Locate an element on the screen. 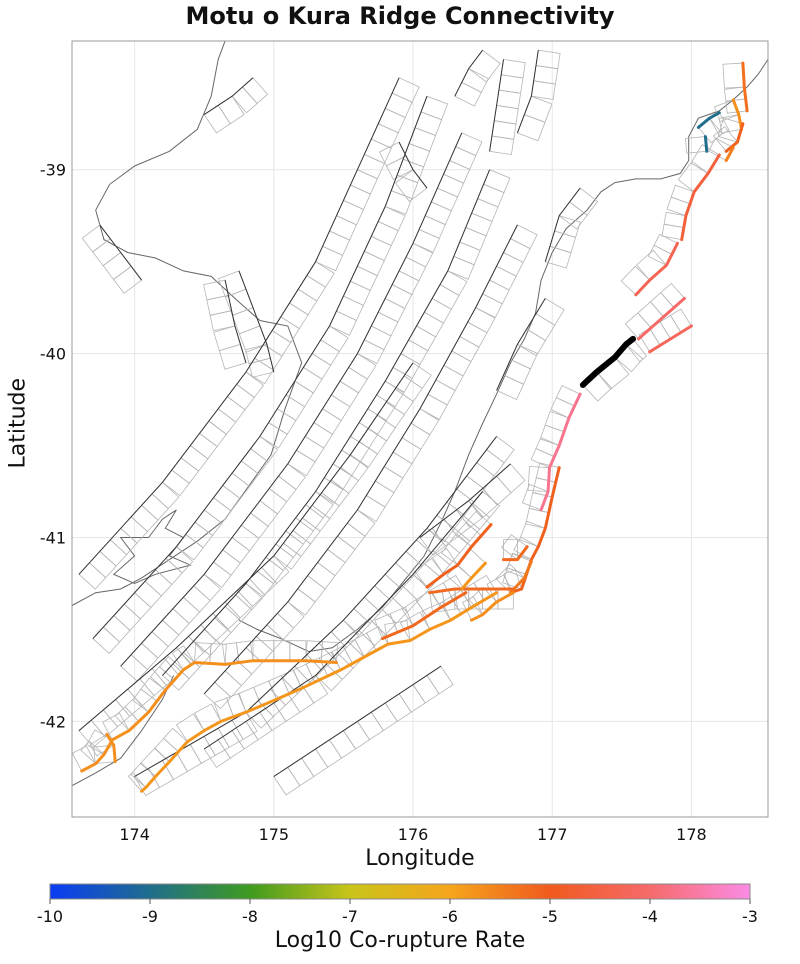 This screenshot has height=964, width=800. colorbar-tick-label: -8 is located at coordinates (250, 916).